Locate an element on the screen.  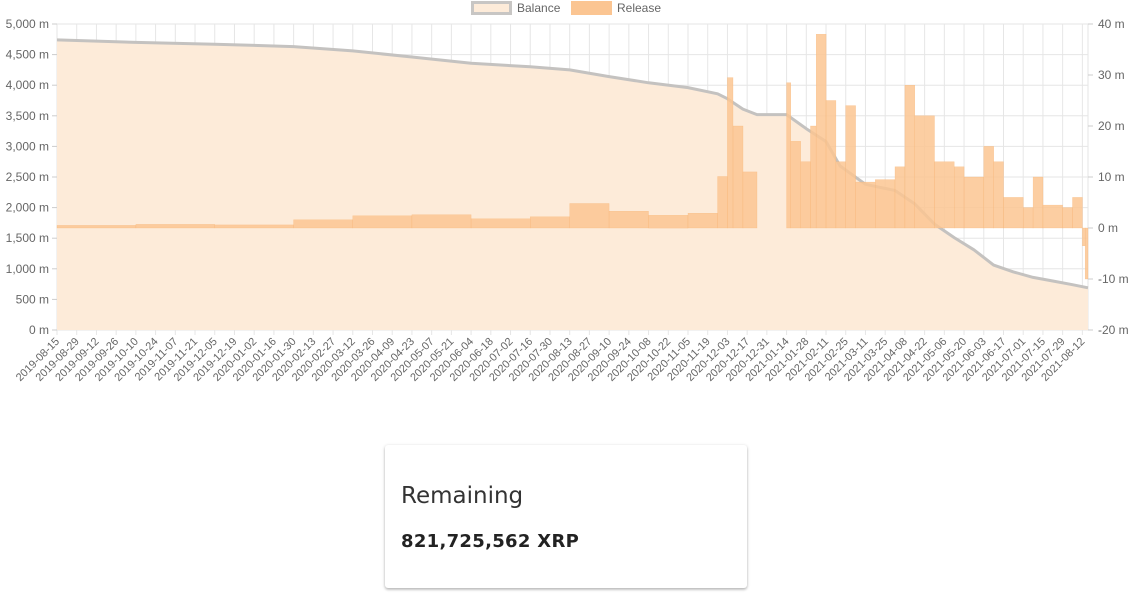
remaining-title: Remaining is located at coordinates (462, 496).